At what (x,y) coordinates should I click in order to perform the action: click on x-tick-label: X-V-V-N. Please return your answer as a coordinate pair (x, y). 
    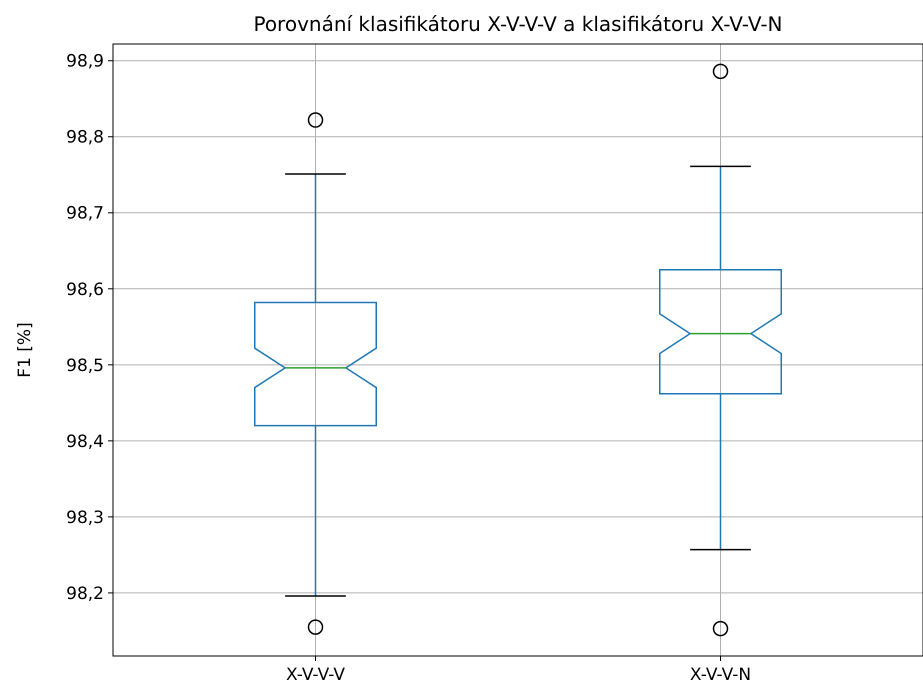
    Looking at the image, I should click on (721, 675).